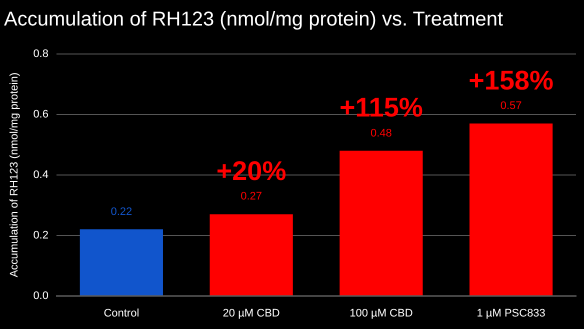  What do you see at coordinates (40, 54) in the screenshot?
I see `y-tick-label: 0.8` at bounding box center [40, 54].